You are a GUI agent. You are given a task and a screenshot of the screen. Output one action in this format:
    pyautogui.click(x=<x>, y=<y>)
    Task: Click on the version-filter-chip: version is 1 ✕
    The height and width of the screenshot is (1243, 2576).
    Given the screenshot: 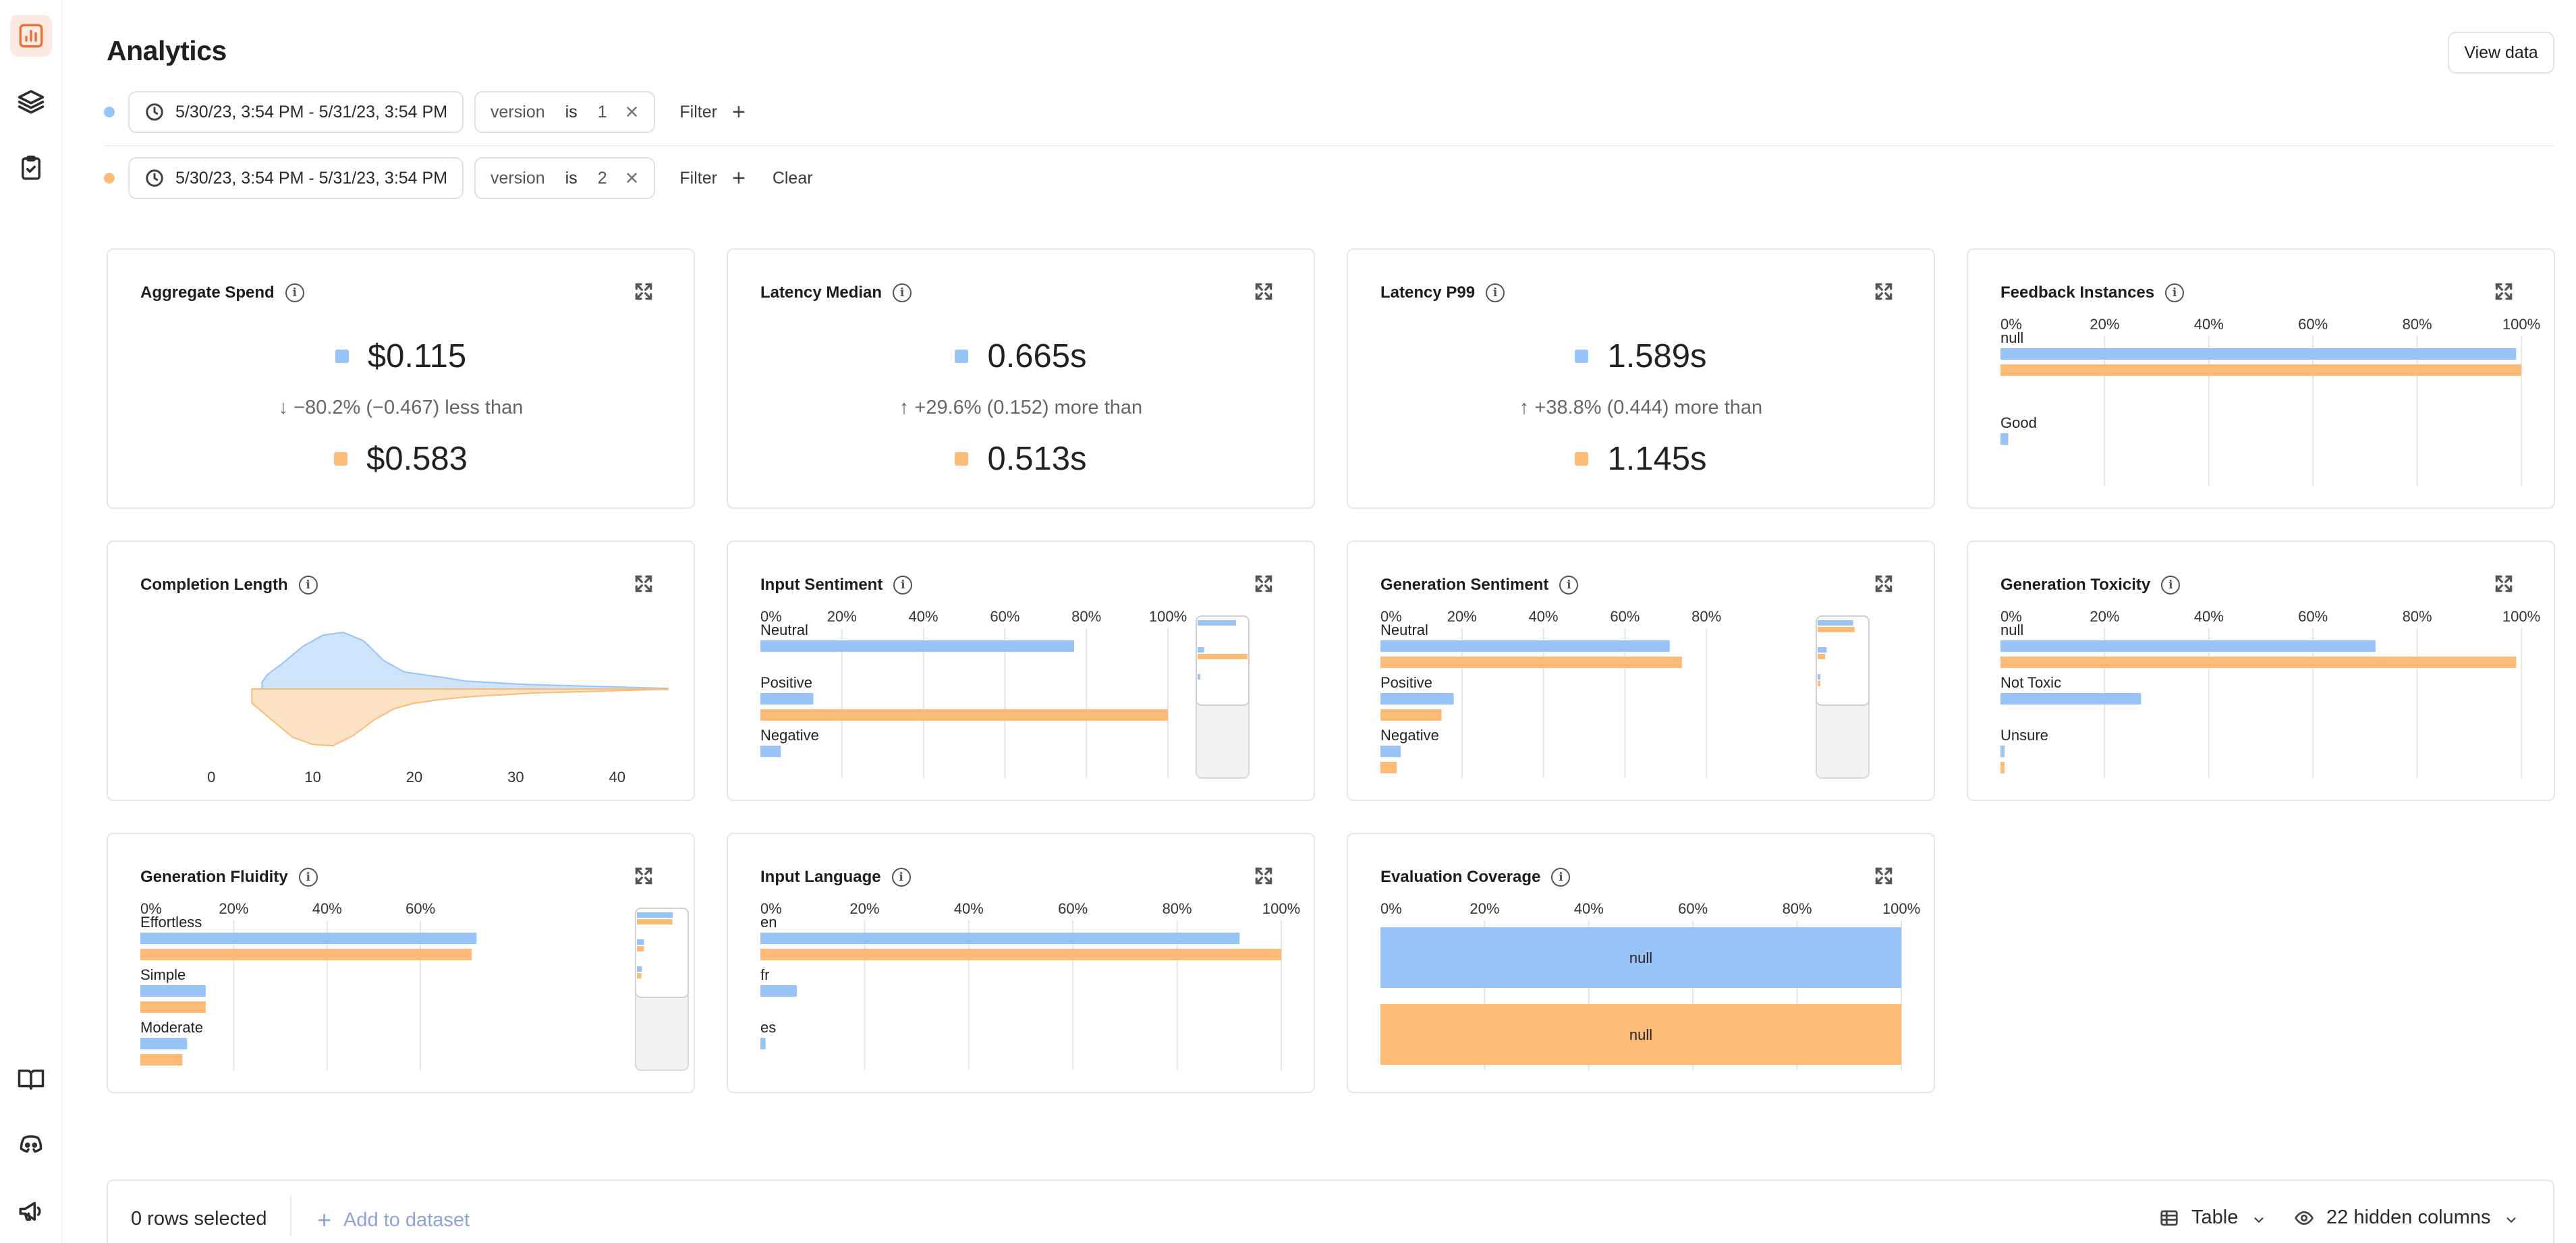 What is the action you would take?
    pyautogui.click(x=565, y=112)
    